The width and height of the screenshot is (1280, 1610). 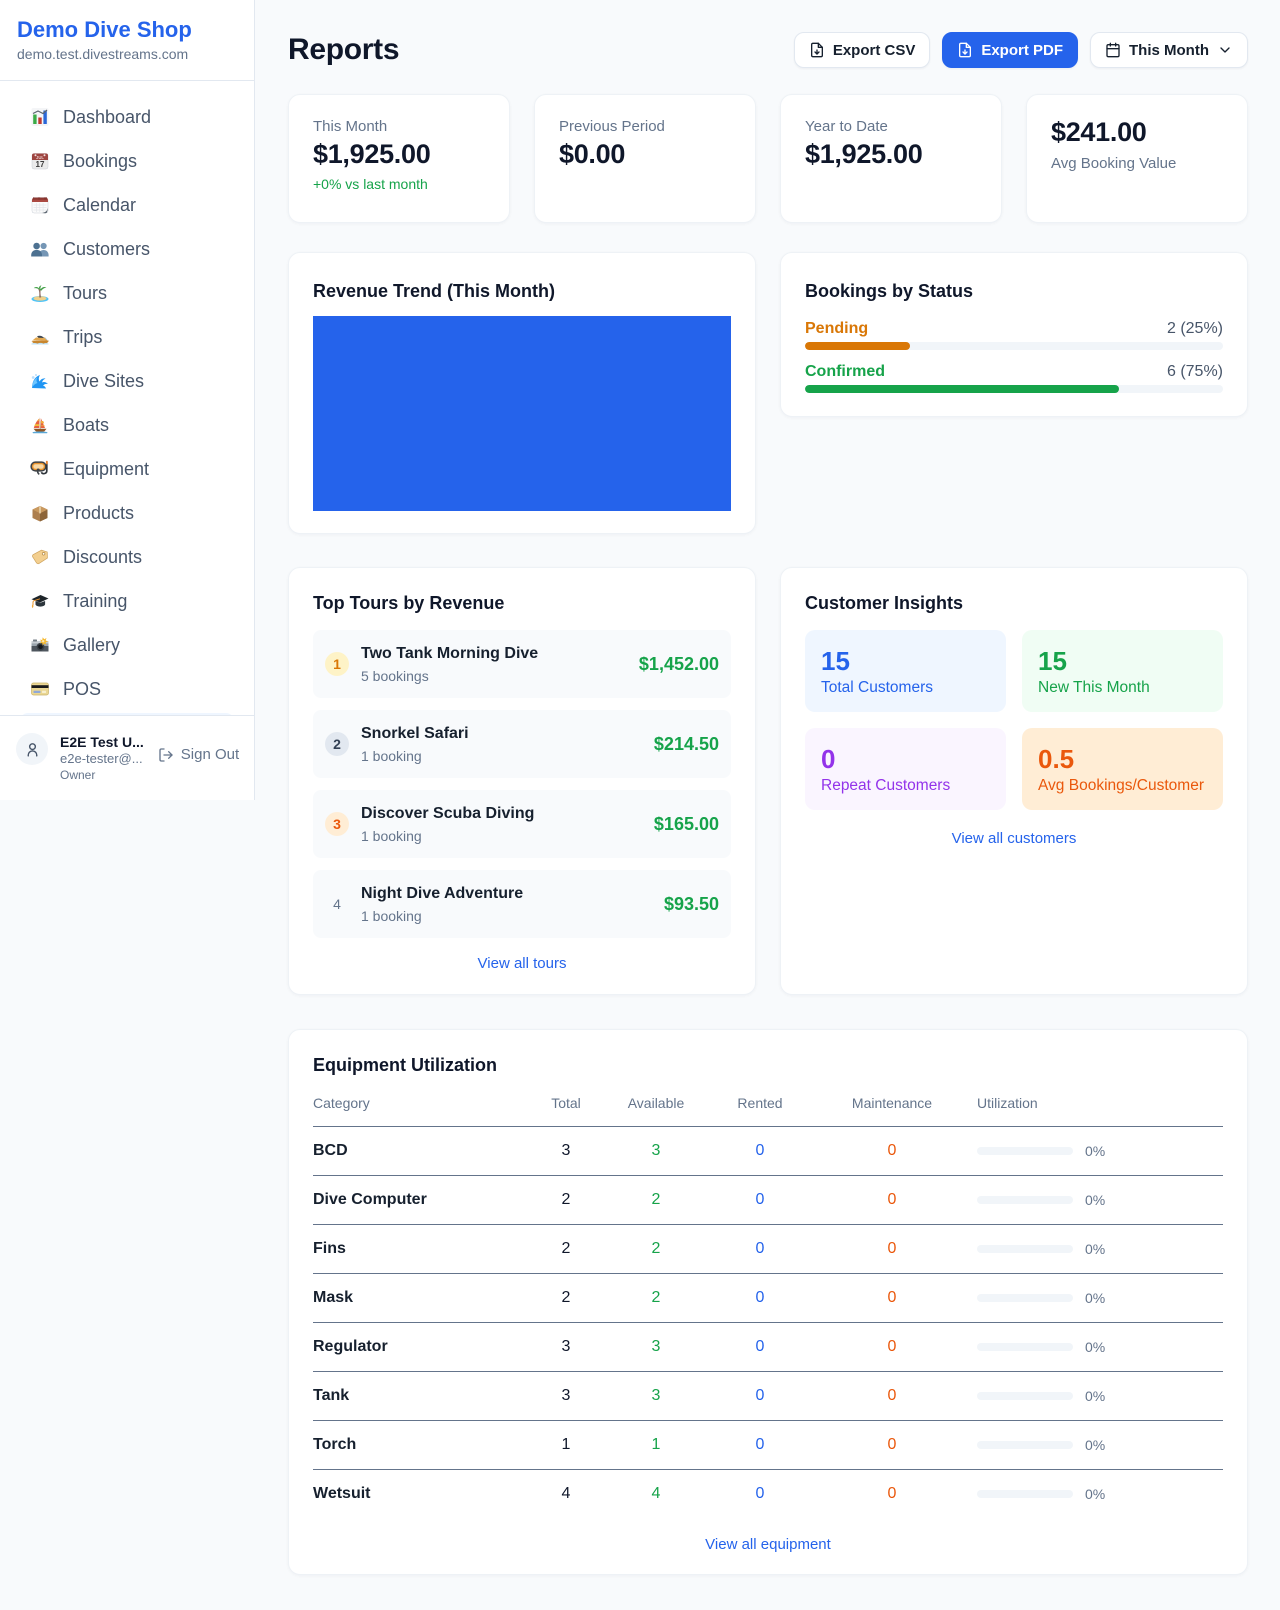 What do you see at coordinates (40, 164) in the screenshot?
I see `svg-text: 17` at bounding box center [40, 164].